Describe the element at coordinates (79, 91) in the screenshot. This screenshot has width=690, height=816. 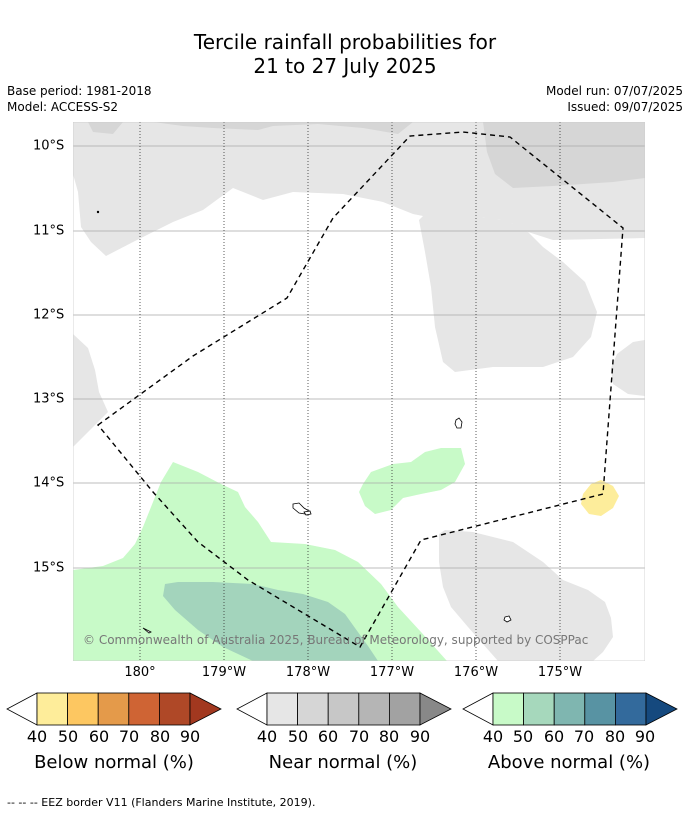
I see `base-period-label: Base period: 1981-2018` at that location.